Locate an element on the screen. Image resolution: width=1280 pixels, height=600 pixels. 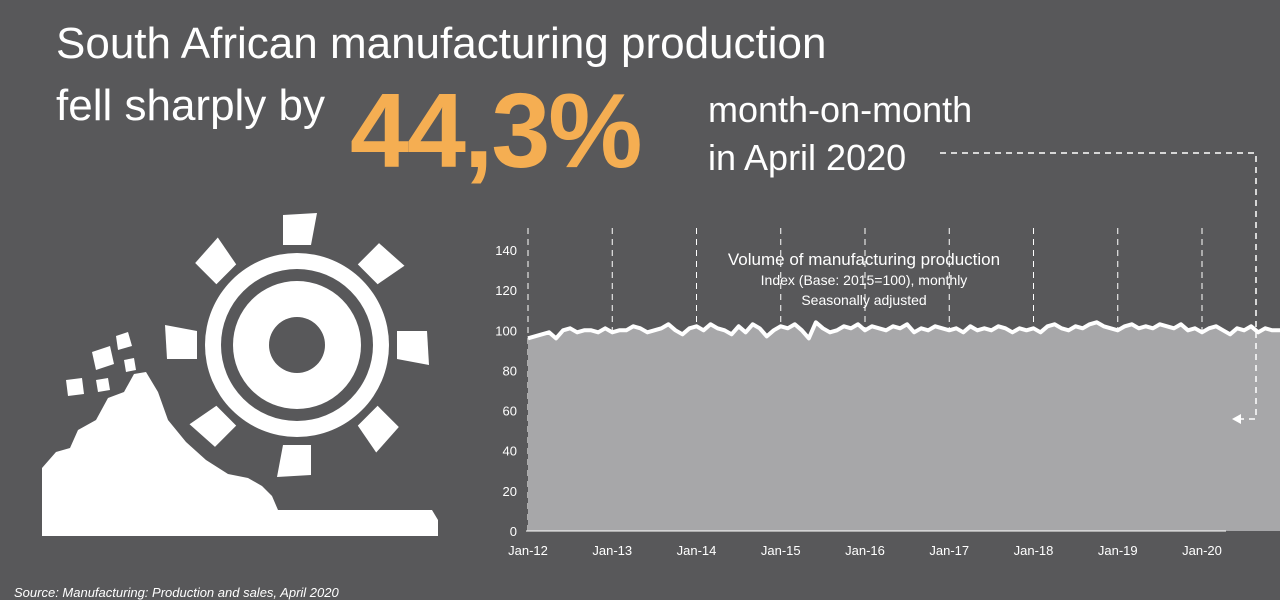
headline-suffix-2: in April 2020 is located at coordinates (807, 157).